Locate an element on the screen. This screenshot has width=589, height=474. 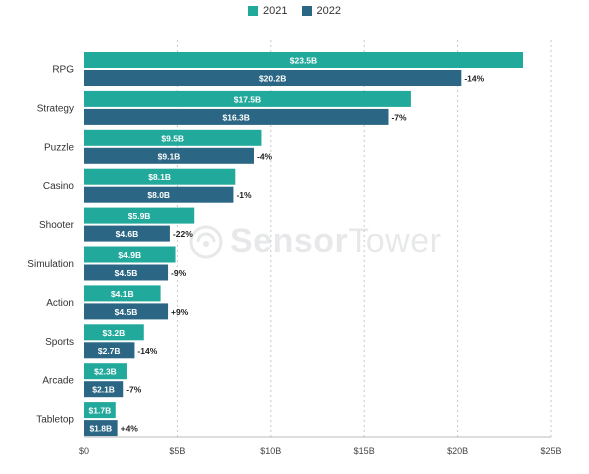
change-label: -4% is located at coordinates (265, 156).